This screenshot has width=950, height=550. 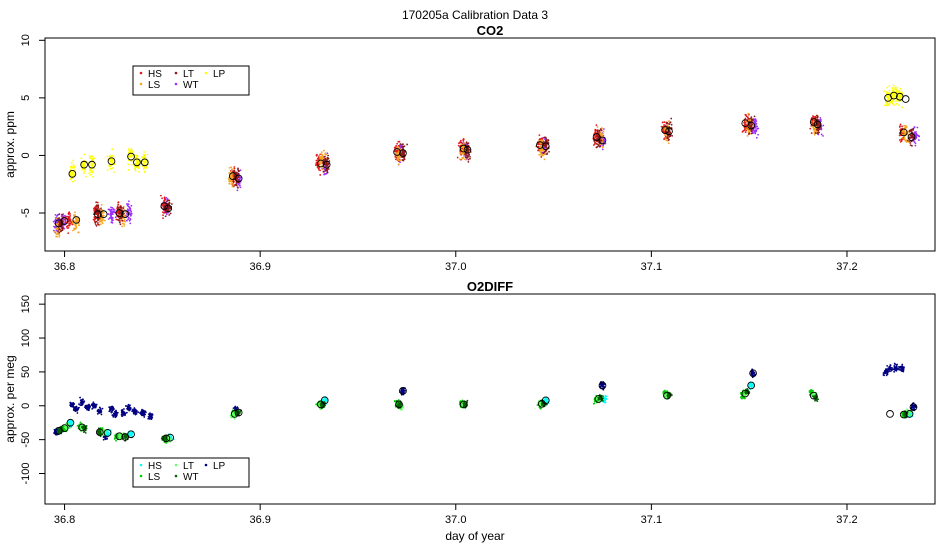 What do you see at coordinates (846, 267) in the screenshot?
I see `x-tick-label: 37.2` at bounding box center [846, 267].